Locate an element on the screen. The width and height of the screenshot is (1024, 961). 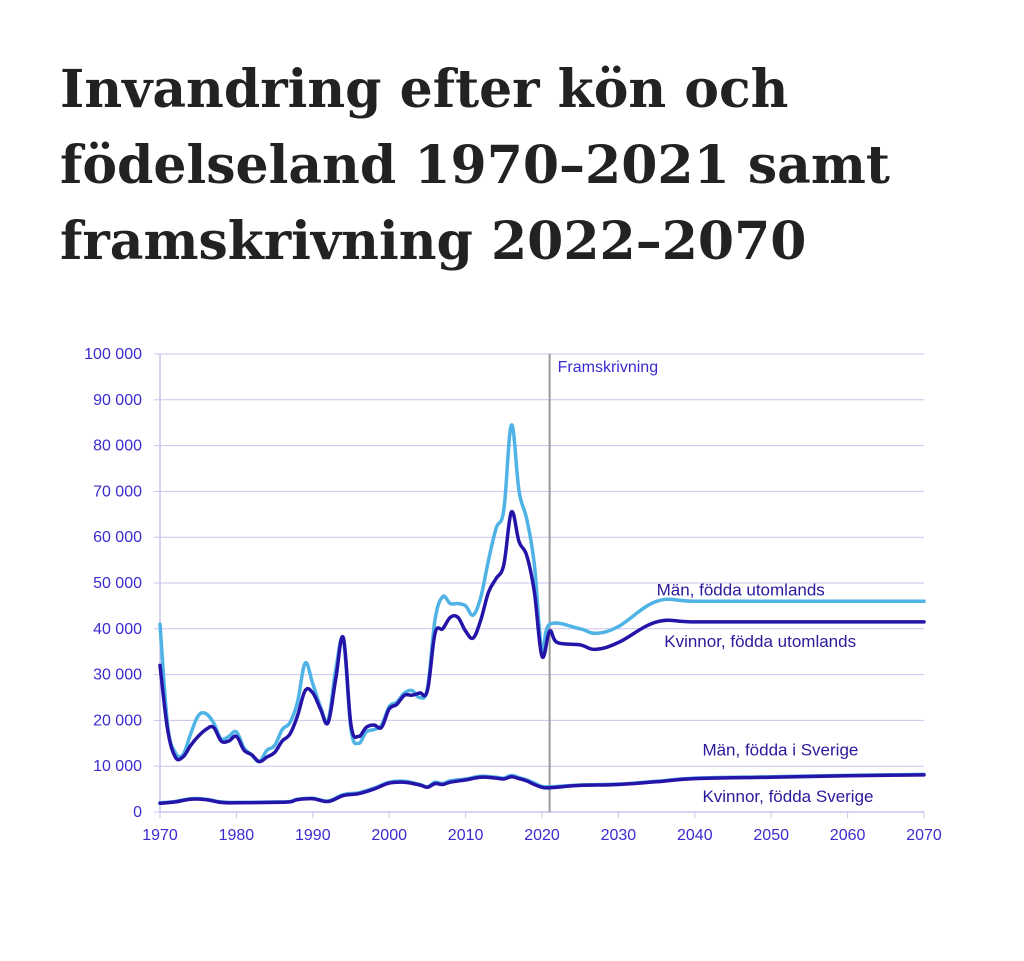
x-tick-label: 2020 is located at coordinates (542, 835).